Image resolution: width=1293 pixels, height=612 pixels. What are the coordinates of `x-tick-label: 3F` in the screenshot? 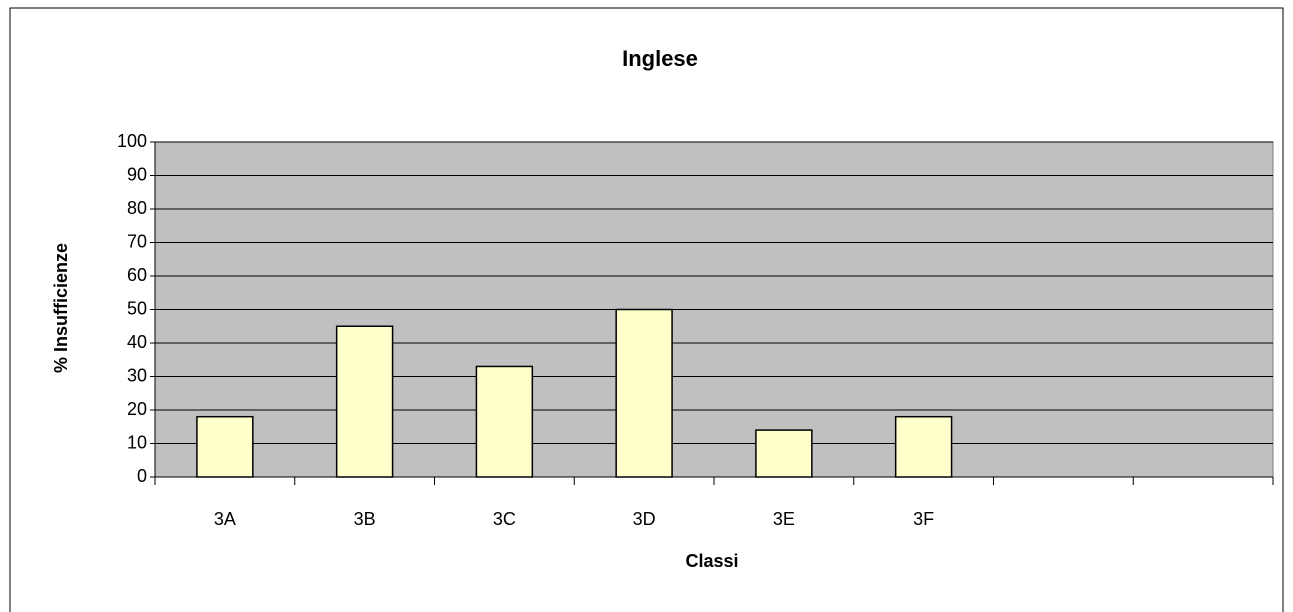 It's located at (923, 519).